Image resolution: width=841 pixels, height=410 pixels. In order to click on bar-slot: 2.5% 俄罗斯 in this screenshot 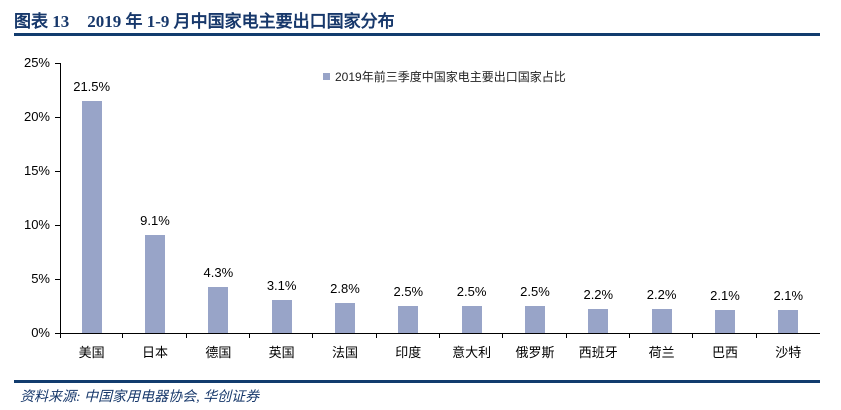, I will do `click(535, 211)`.